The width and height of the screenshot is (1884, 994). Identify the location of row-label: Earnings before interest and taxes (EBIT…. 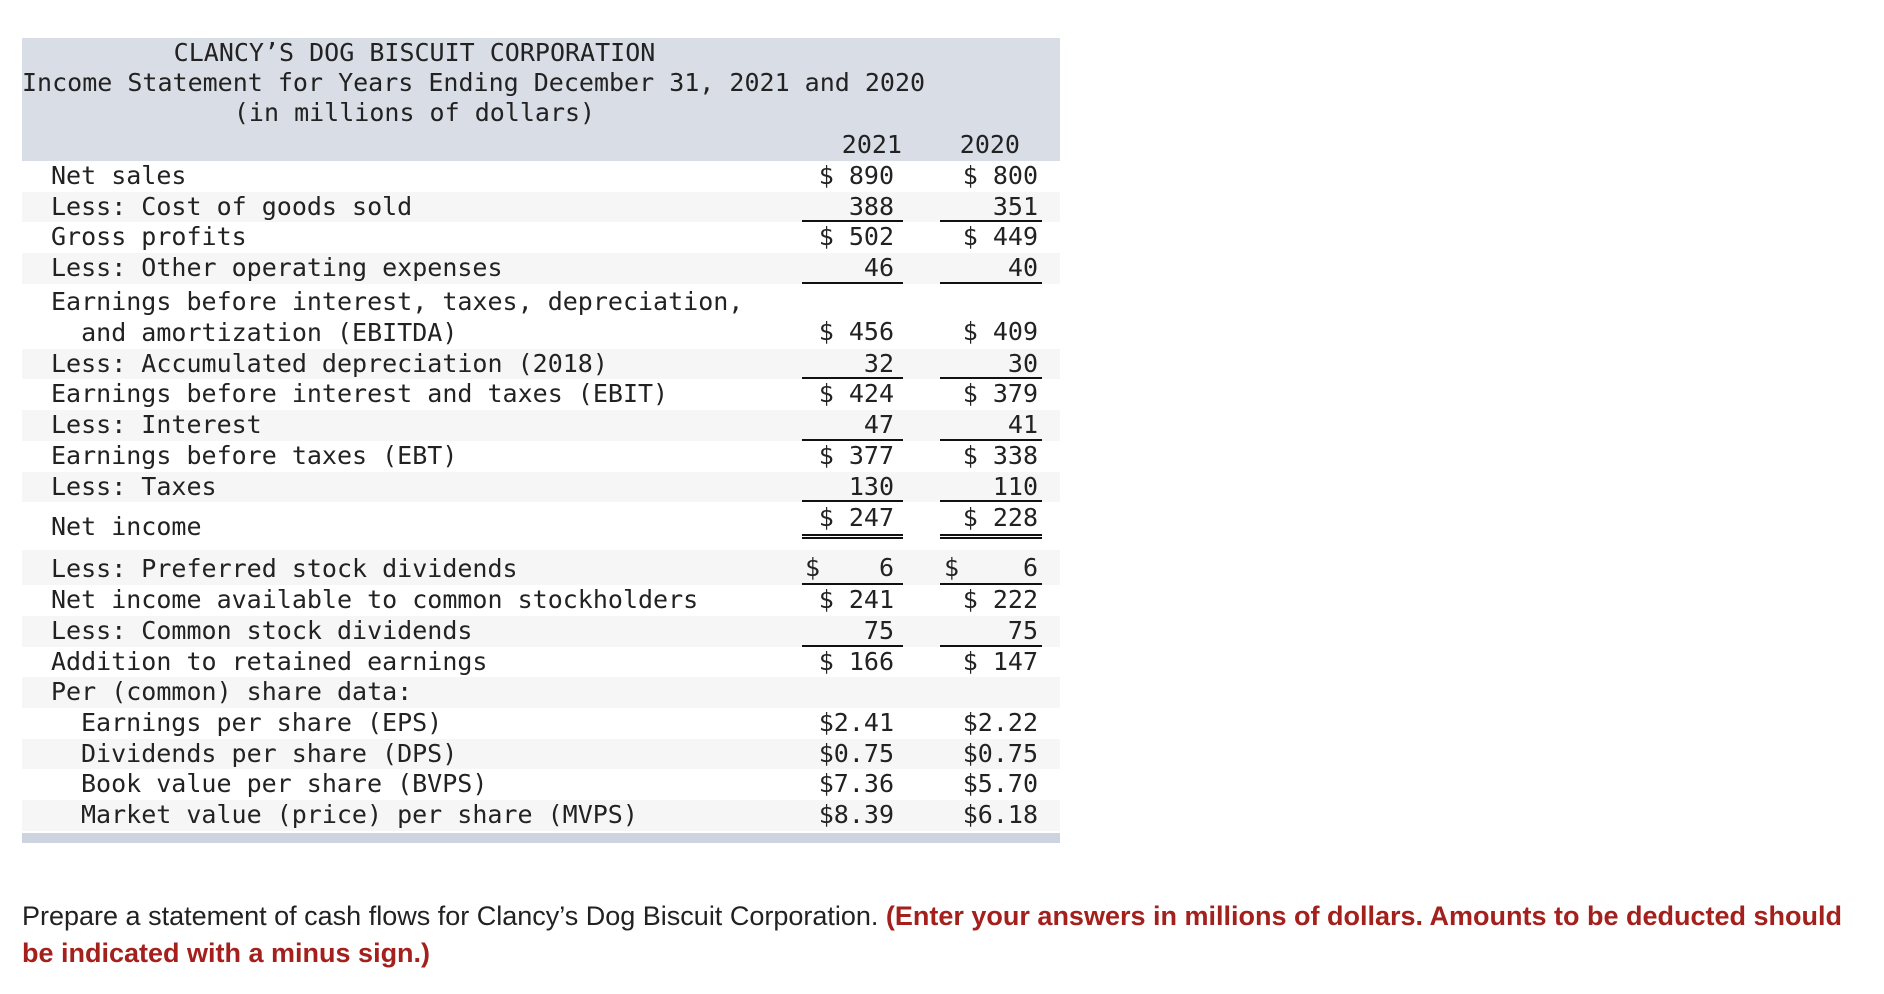
(360, 394).